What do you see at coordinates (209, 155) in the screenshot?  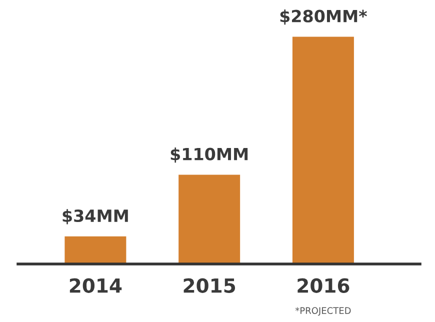 I see `data-label: $110MM` at bounding box center [209, 155].